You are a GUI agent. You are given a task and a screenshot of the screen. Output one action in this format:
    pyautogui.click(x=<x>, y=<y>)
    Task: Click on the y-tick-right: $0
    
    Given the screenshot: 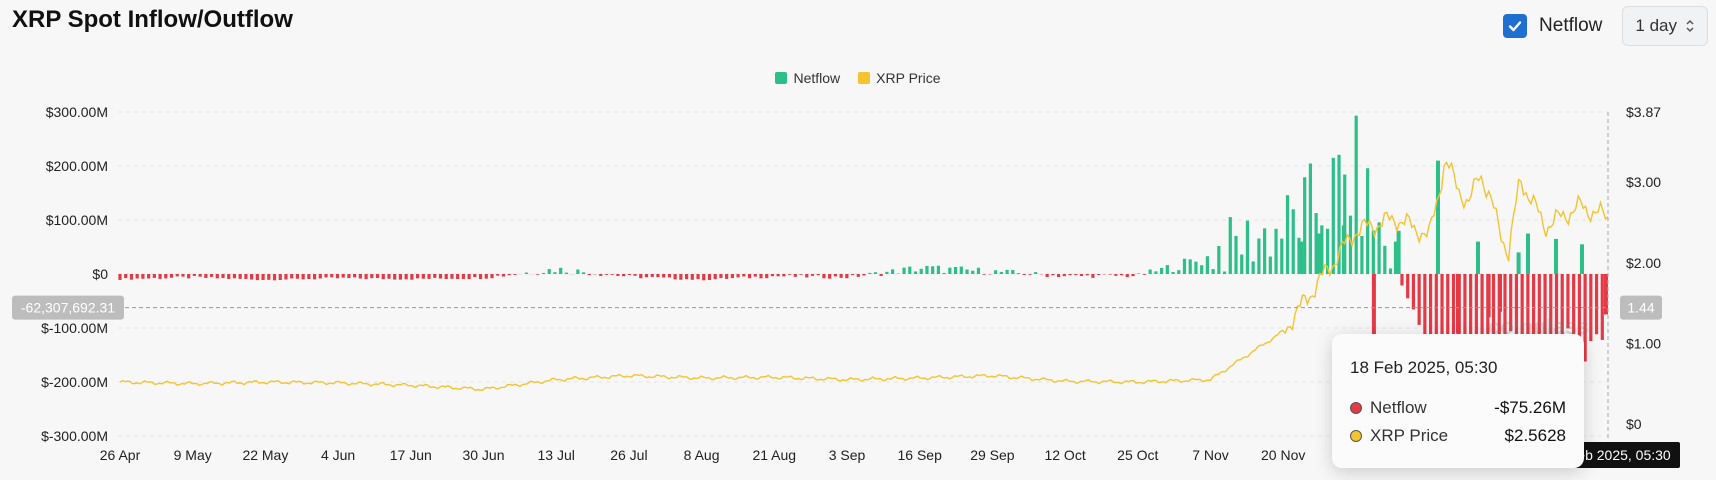 What is the action you would take?
    pyautogui.click(x=1634, y=424)
    